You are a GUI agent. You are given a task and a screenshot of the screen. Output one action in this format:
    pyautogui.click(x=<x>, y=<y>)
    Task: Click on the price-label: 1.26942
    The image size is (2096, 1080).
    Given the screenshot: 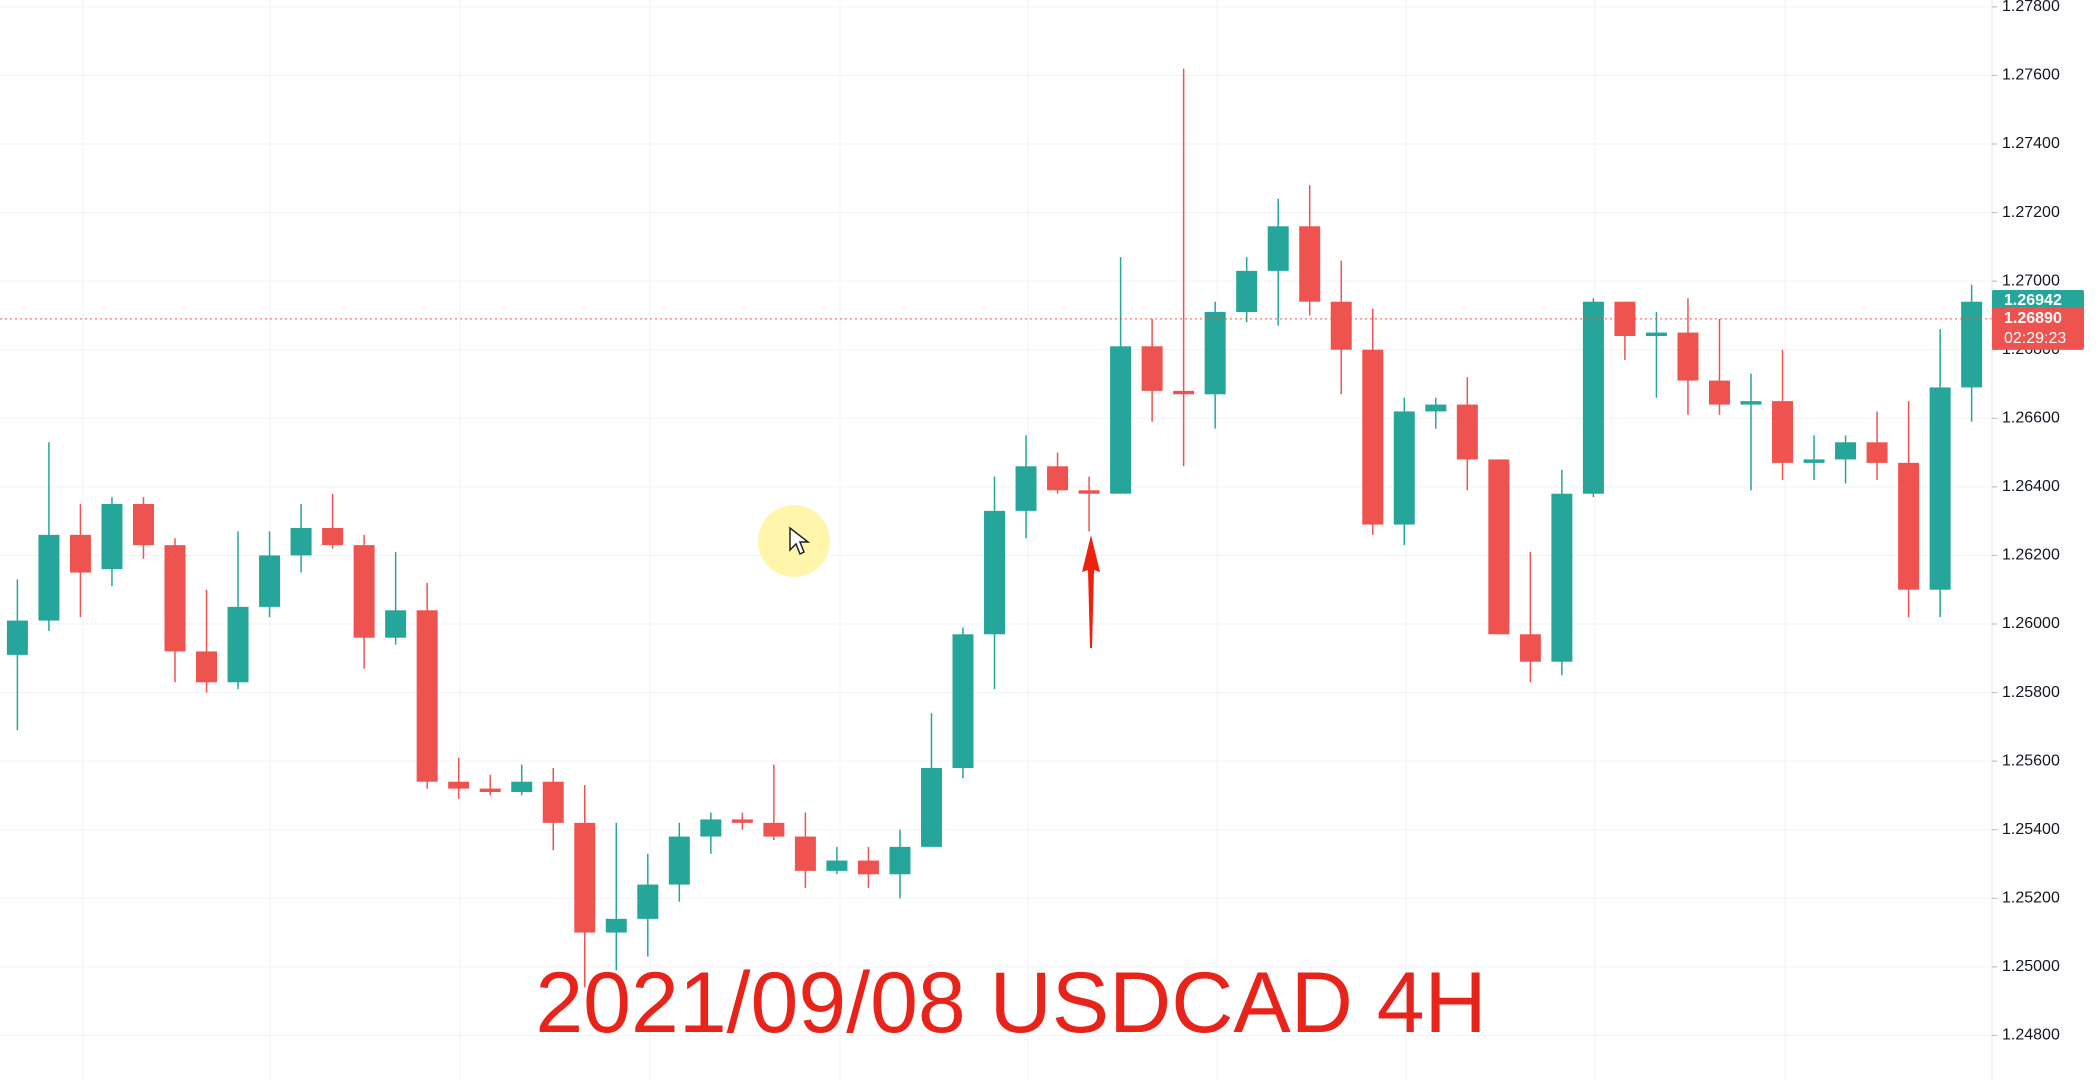 What is the action you would take?
    pyautogui.click(x=2033, y=300)
    